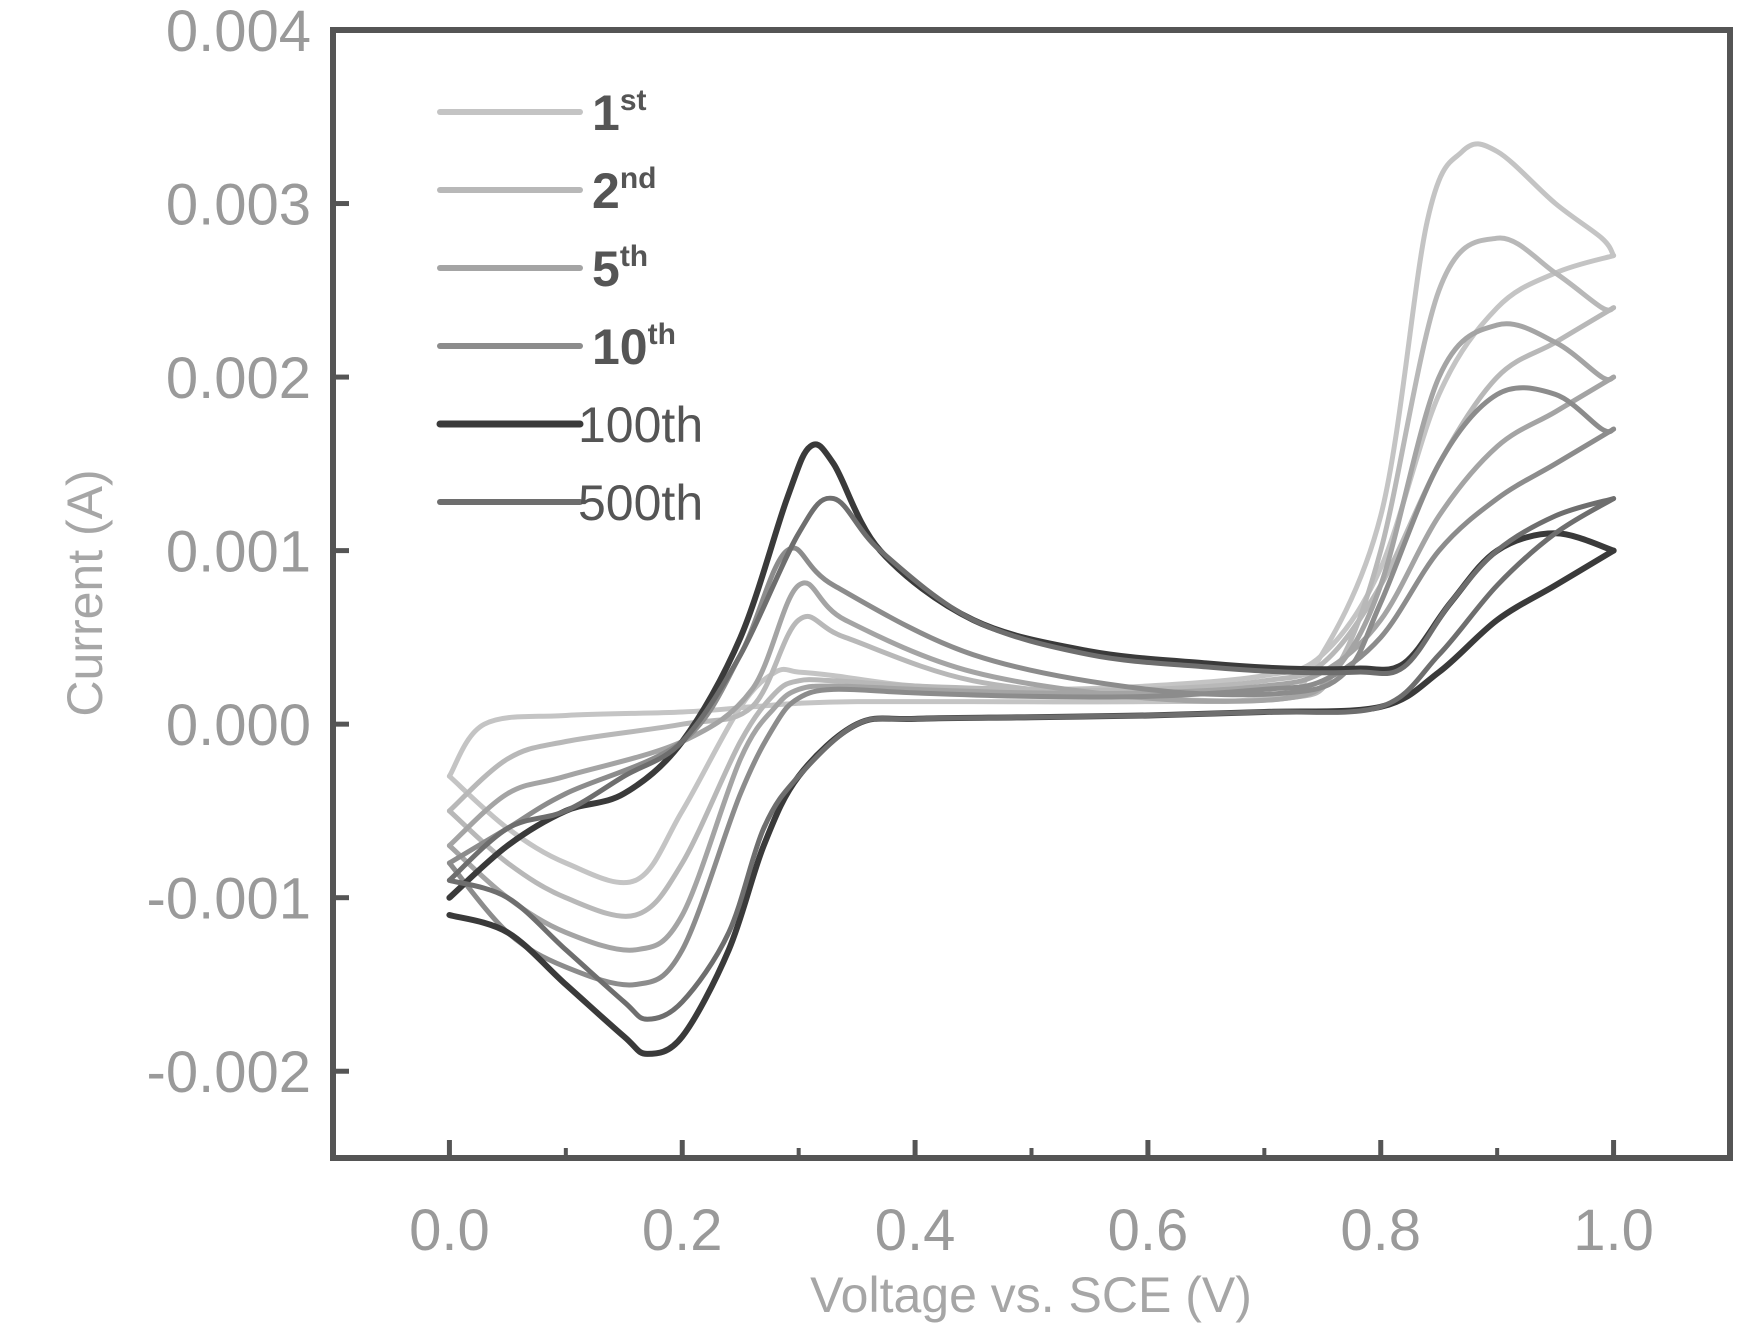  Describe the element at coordinates (229, 899) in the screenshot. I see `y-tick-label: -0.001` at that location.